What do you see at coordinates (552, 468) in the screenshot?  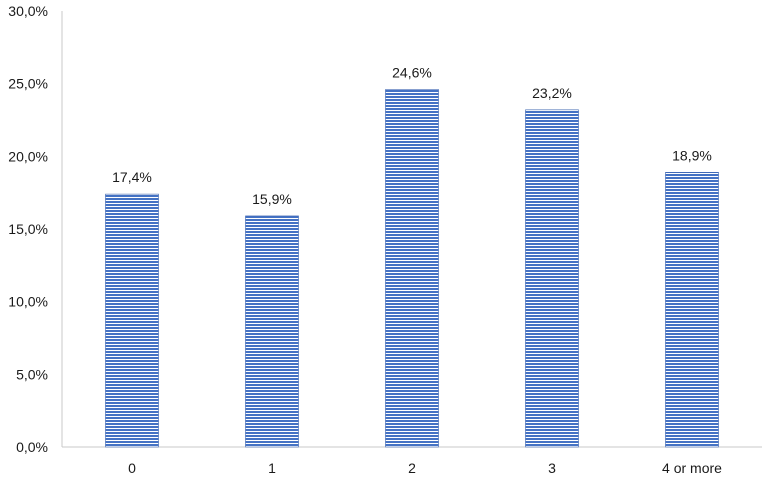 I see `x-tick-label: 3` at bounding box center [552, 468].